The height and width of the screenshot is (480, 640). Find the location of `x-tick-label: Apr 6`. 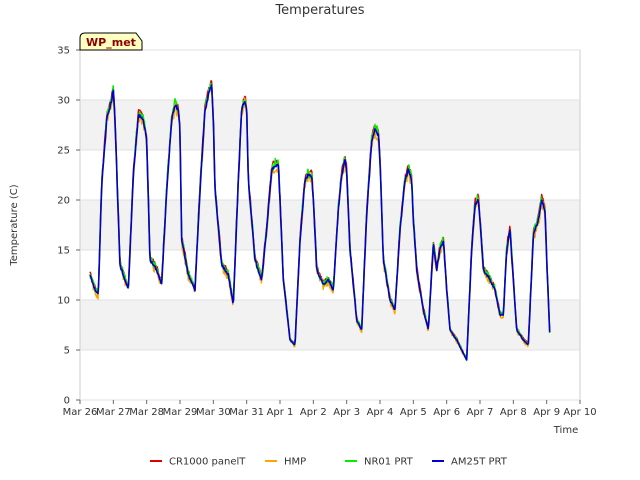

x-tick-label: Apr 6 is located at coordinates (446, 412).